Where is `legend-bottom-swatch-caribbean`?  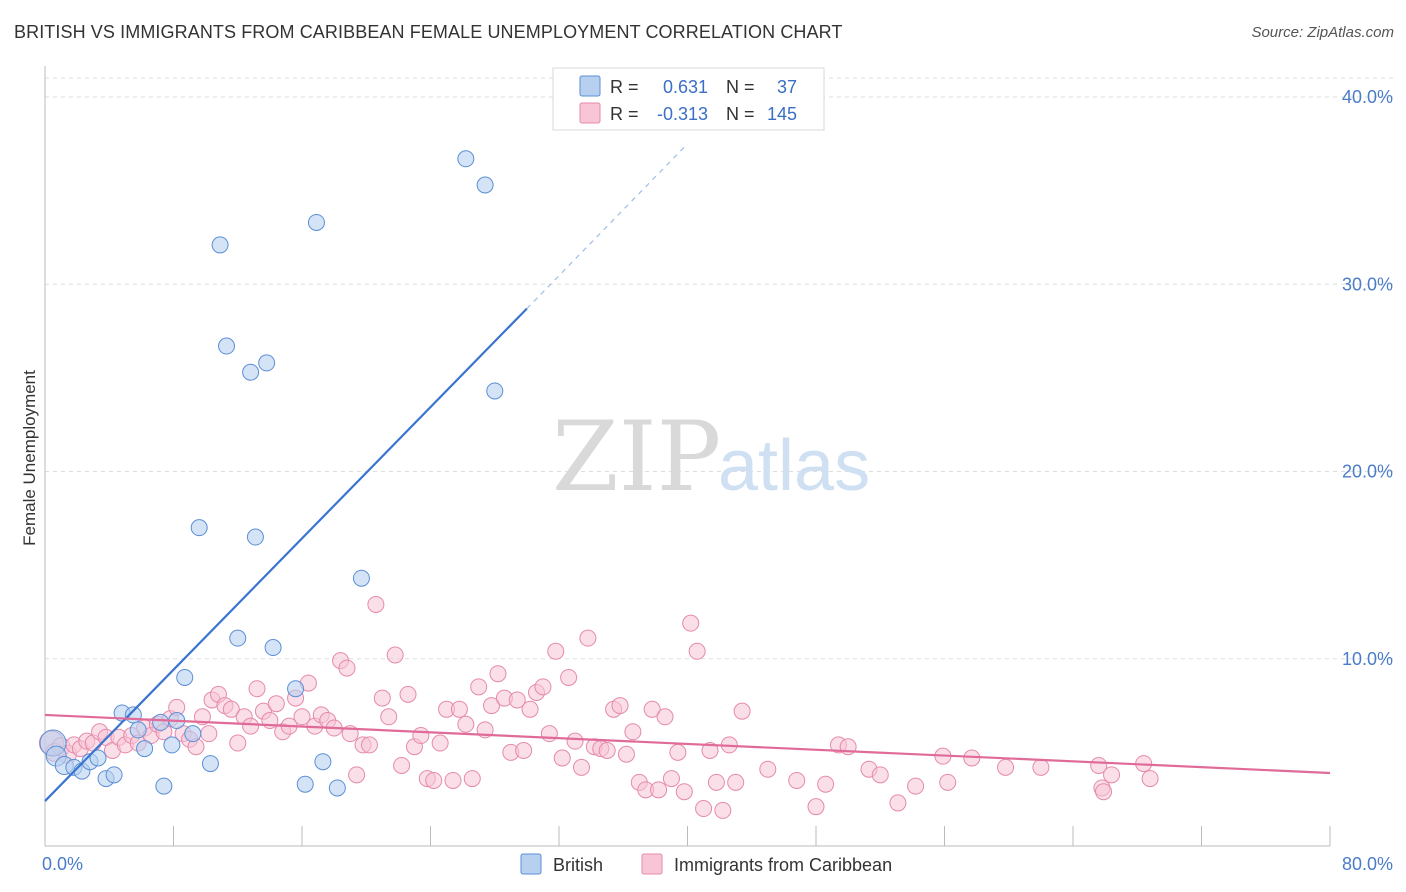 legend-bottom-swatch-caribbean is located at coordinates (652, 864).